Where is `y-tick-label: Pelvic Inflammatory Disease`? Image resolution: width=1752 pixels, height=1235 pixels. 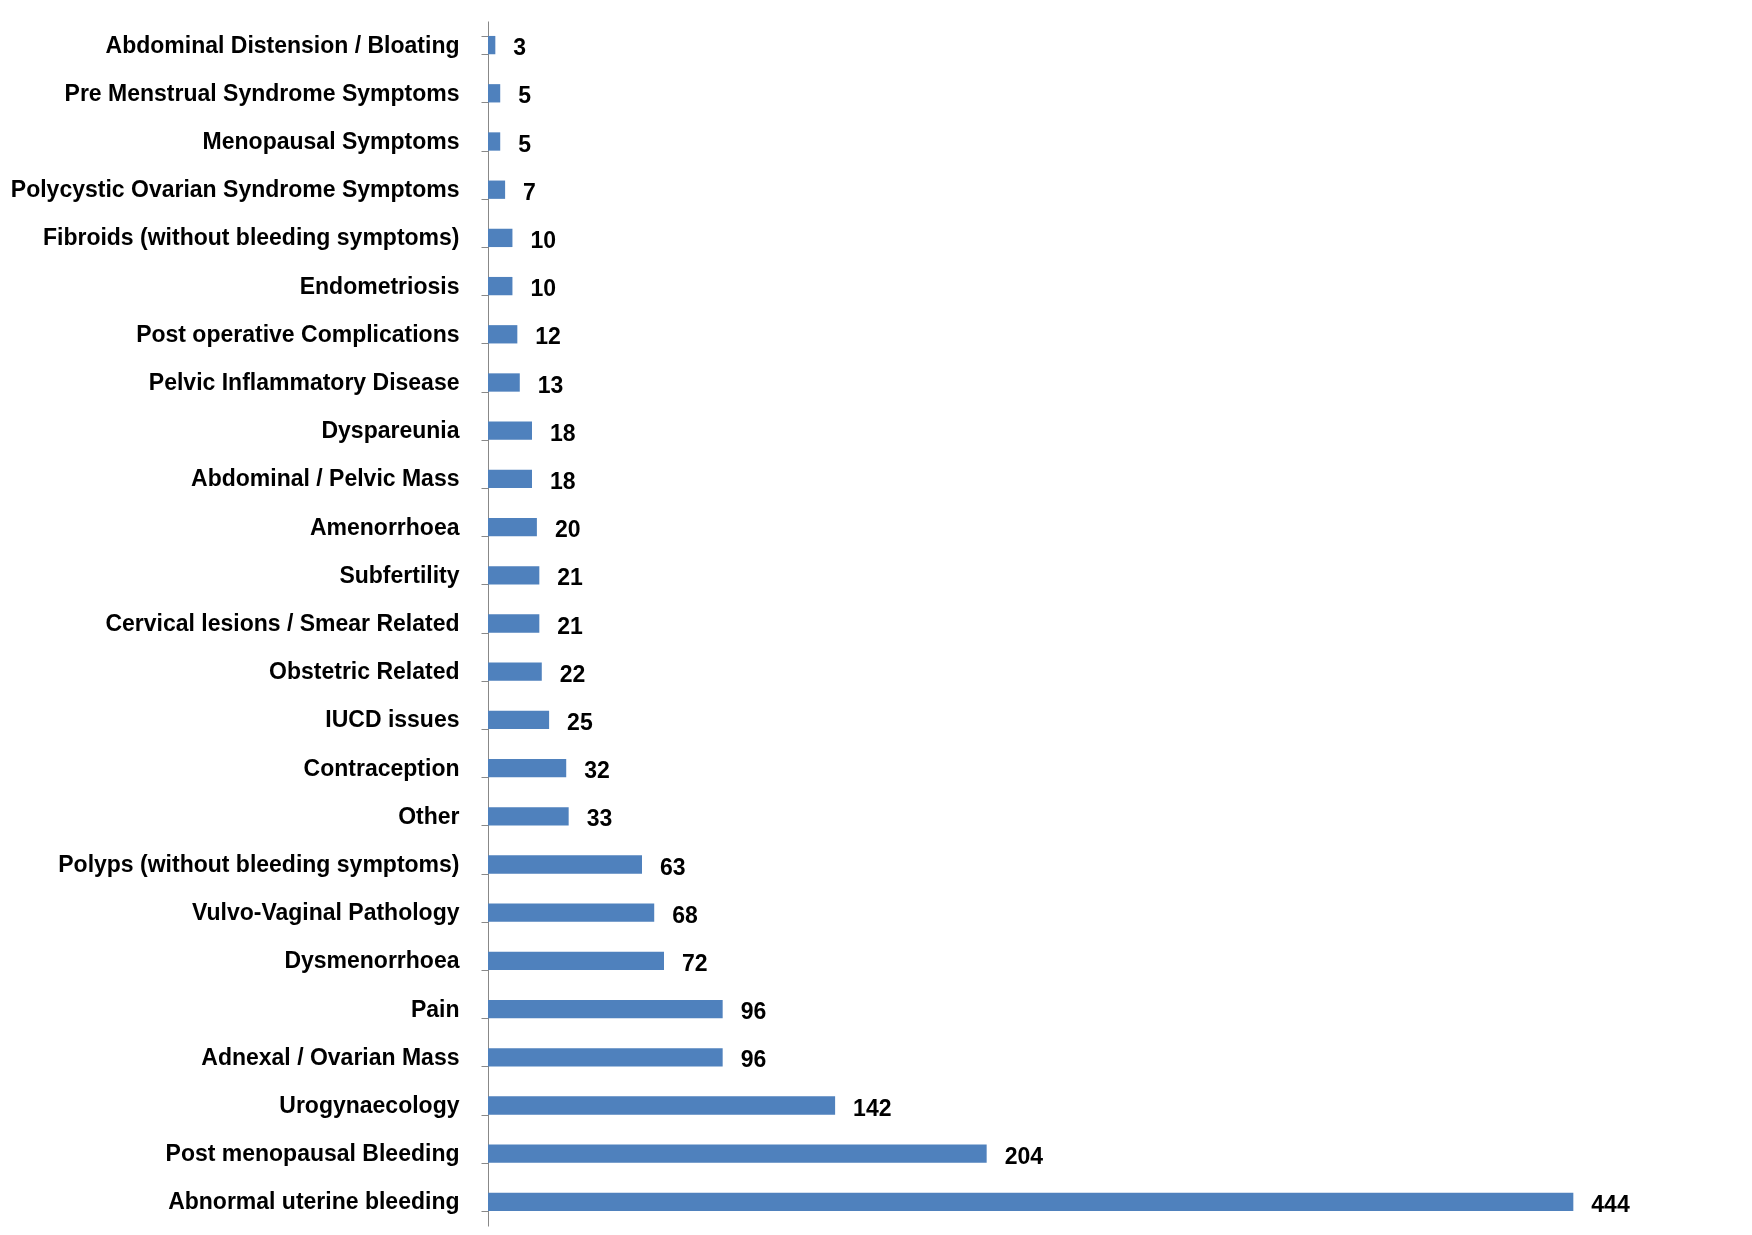 y-tick-label: Pelvic Inflammatory Disease is located at coordinates (304, 382).